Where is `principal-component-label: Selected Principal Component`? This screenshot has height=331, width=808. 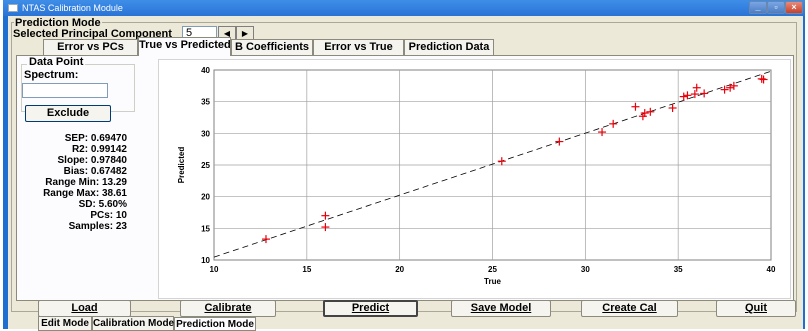
principal-component-label: Selected Principal Component is located at coordinates (92, 34).